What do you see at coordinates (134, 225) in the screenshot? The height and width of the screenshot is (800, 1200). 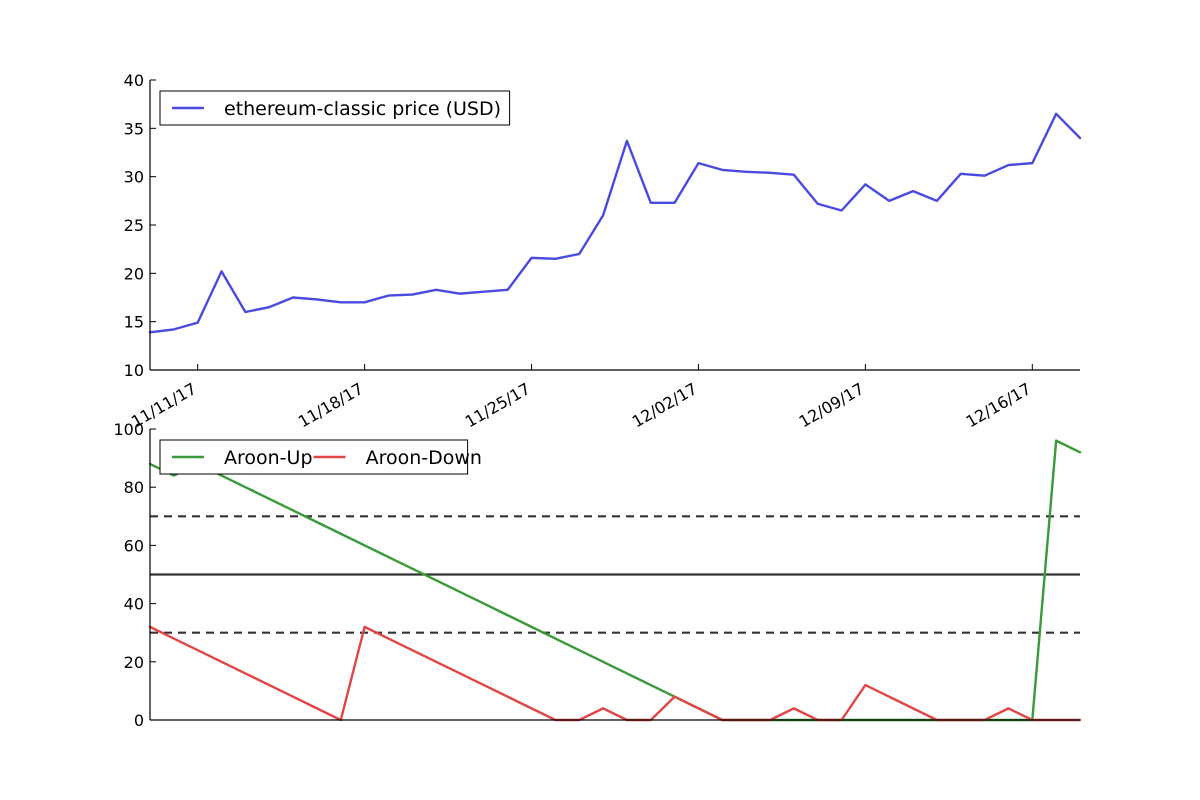 I see `y-tick-label: 25` at bounding box center [134, 225].